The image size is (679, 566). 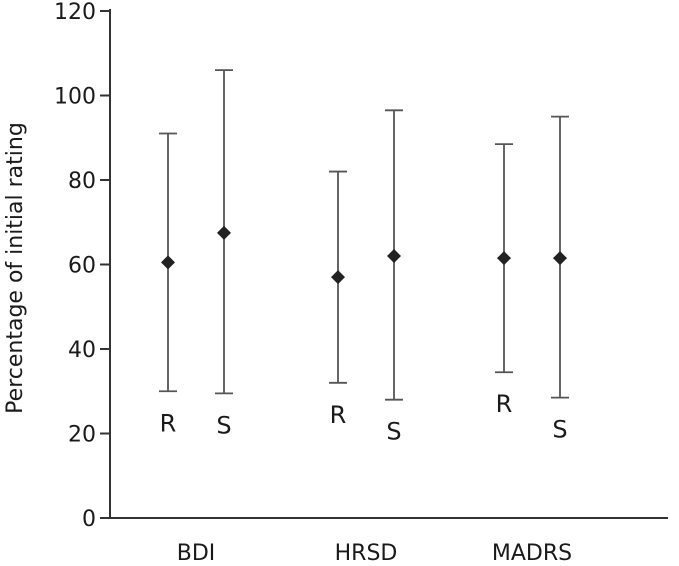 I want to click on x-axis: BDI HRSD MADRS, so click(x=389, y=541).